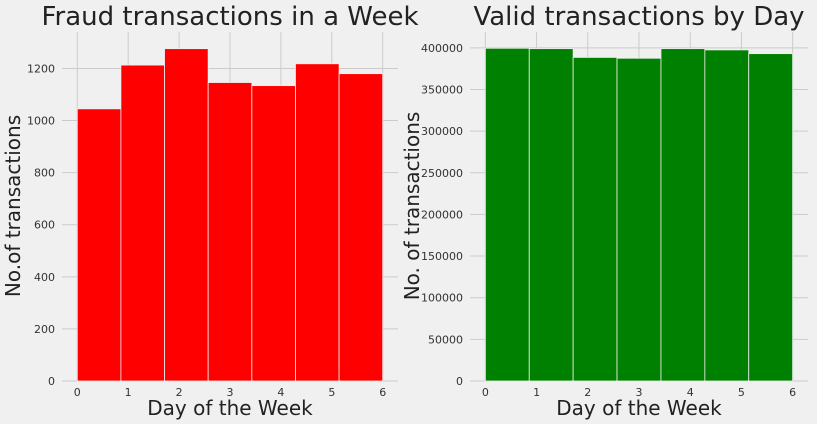 The height and width of the screenshot is (424, 817). I want to click on y-tick-label: 200000, so click(442, 214).